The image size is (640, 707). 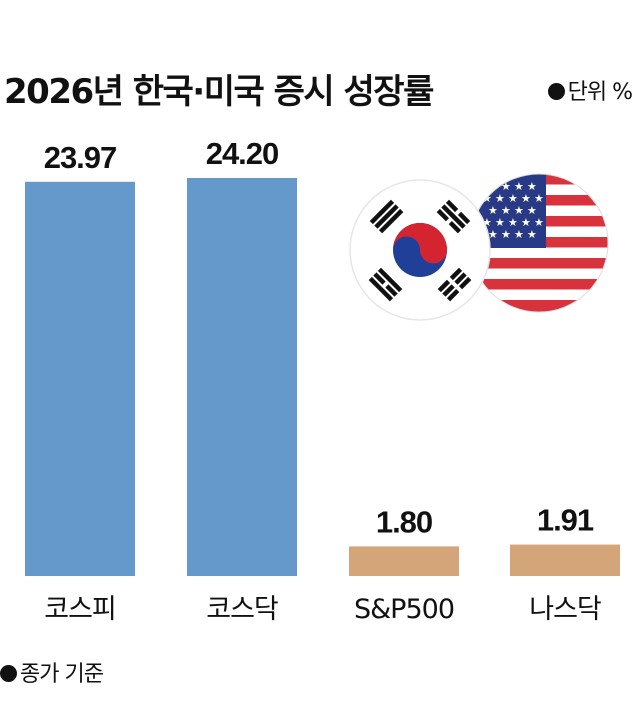 I want to click on footnote: 종가 기준, so click(x=52, y=672).